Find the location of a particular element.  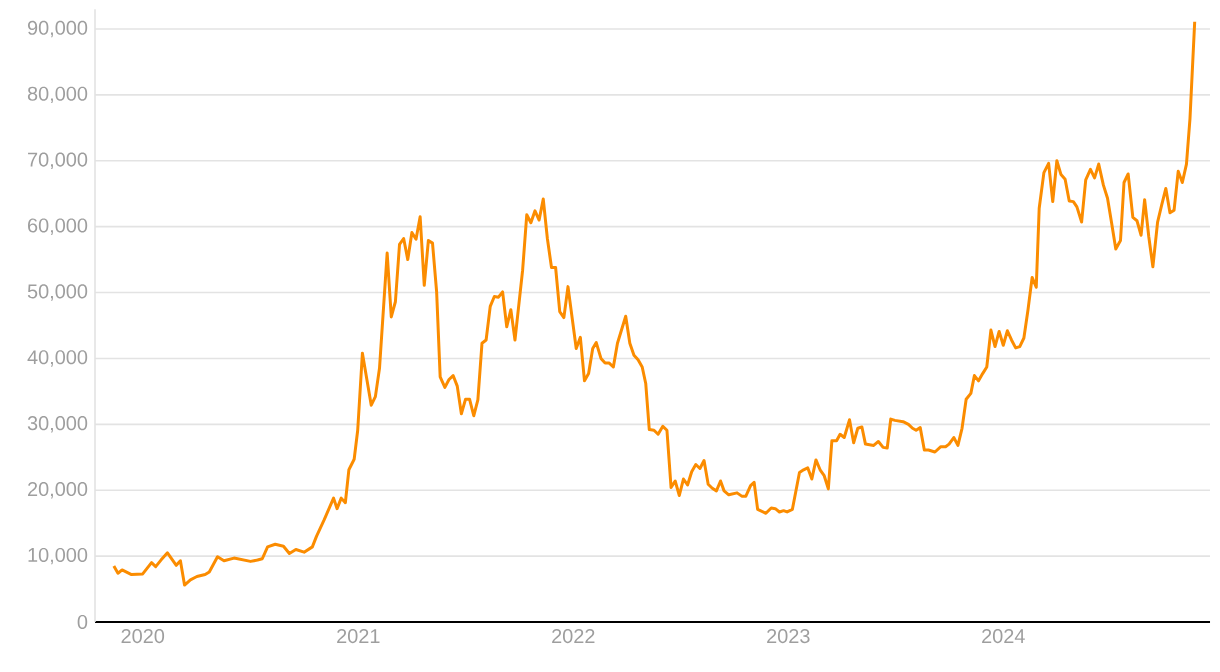

y-tick-label: 20,000 is located at coordinates (58, 490).